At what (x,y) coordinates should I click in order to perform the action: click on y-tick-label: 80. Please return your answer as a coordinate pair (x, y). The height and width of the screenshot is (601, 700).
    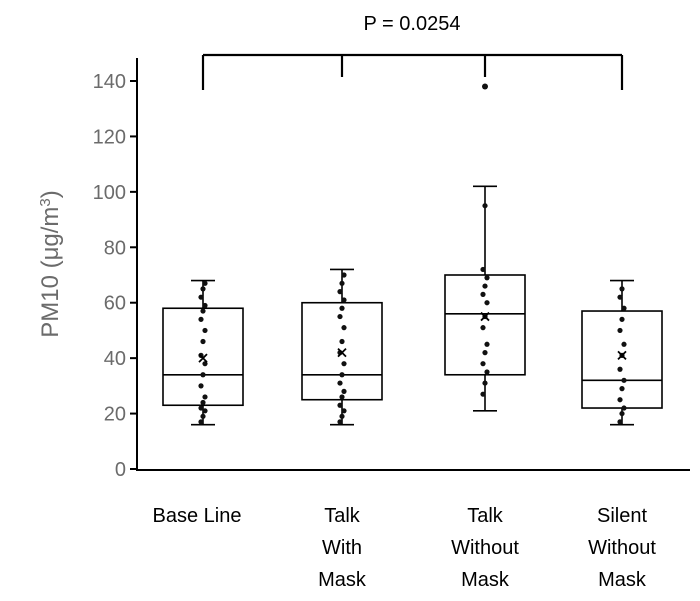
    Looking at the image, I should click on (115, 248).